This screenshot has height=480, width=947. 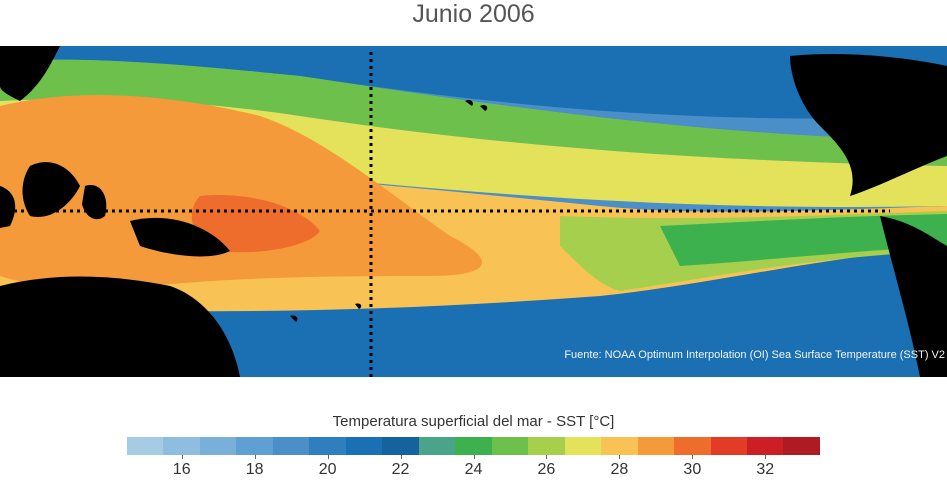 I want to click on land-australia, so click(x=120, y=326).